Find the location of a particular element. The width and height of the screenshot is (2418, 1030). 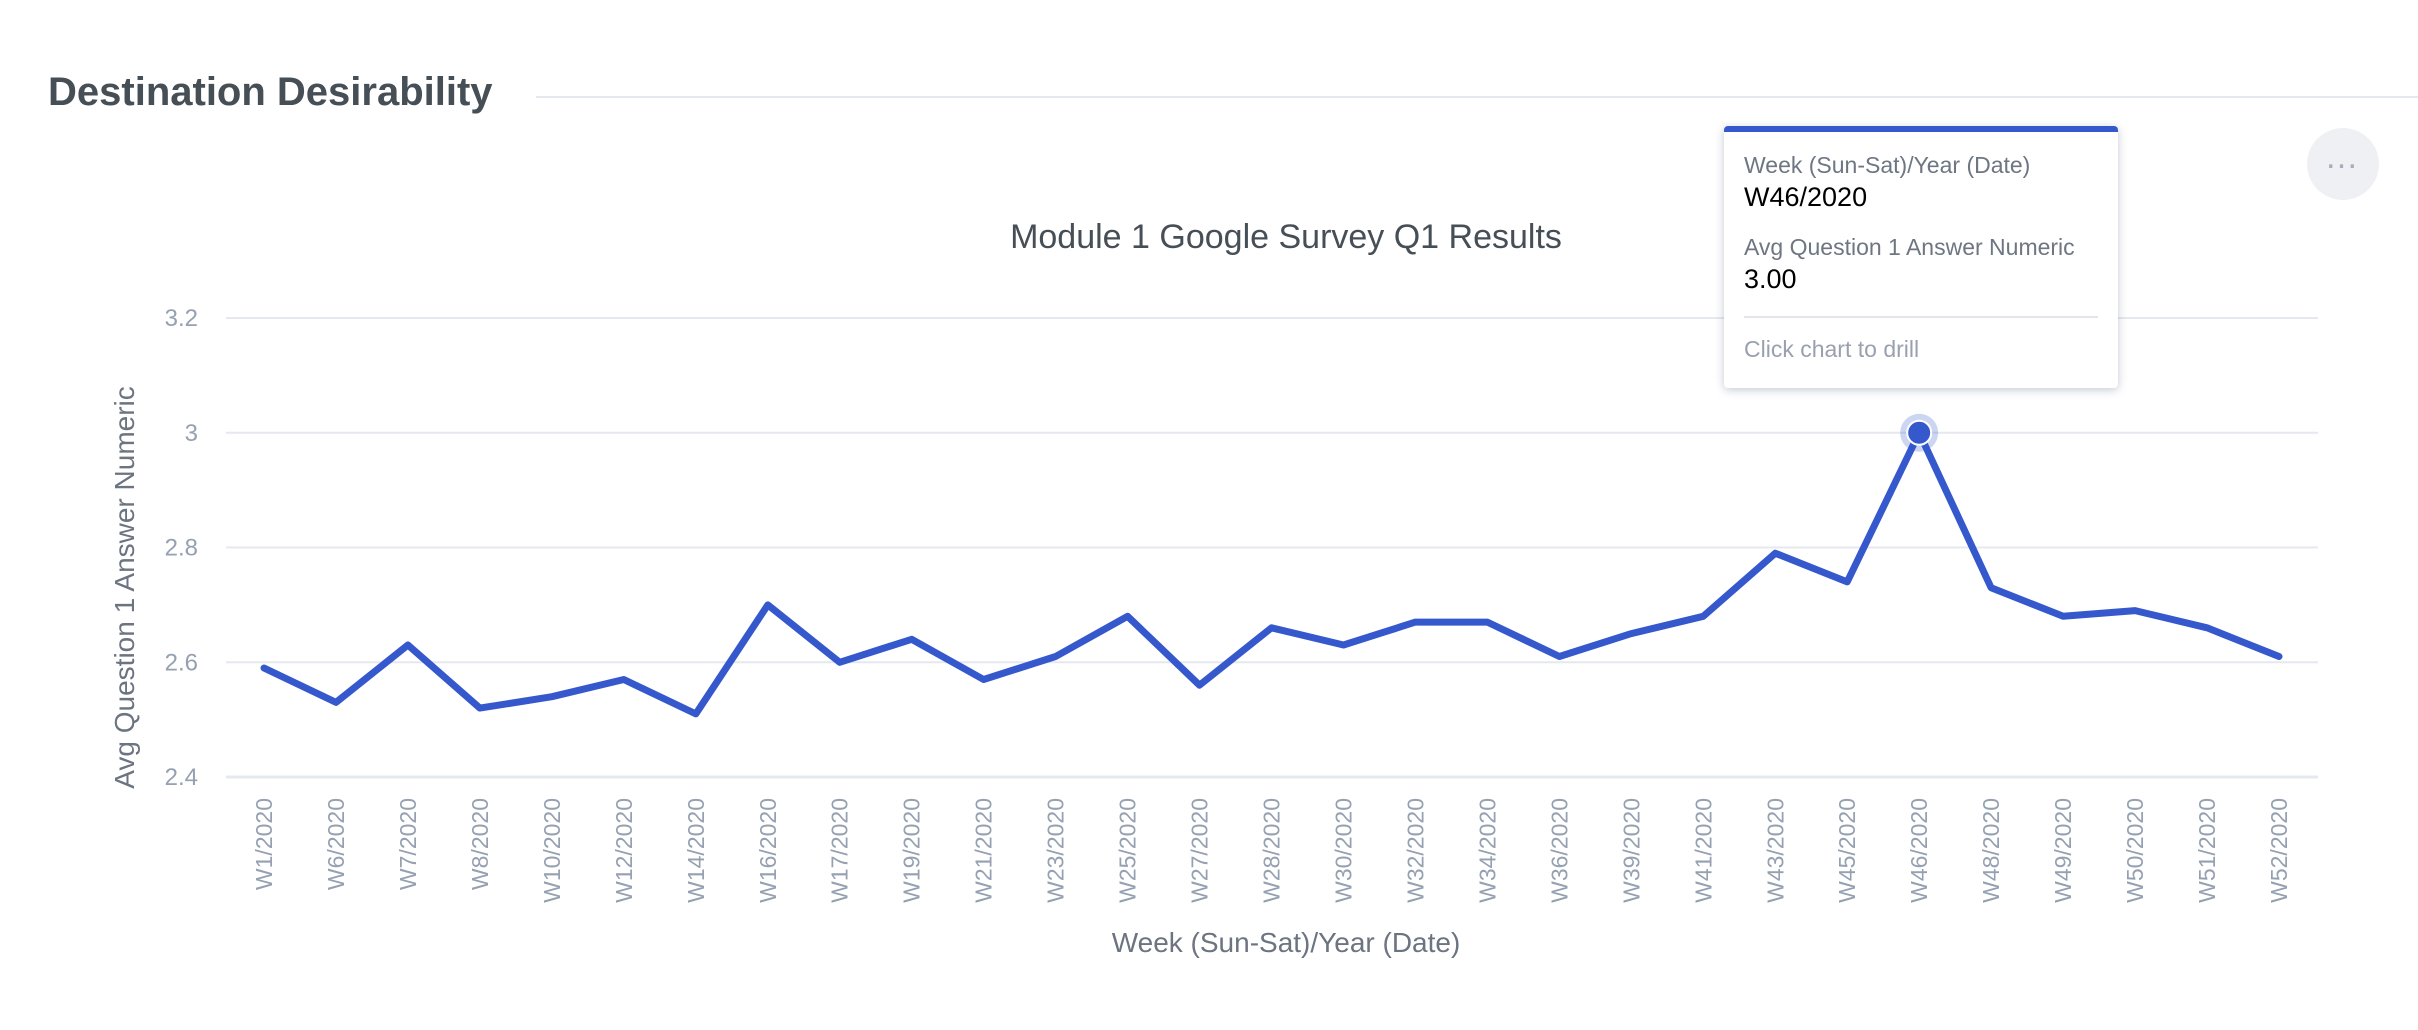

x-tick-label: W25/2020 is located at coordinates (1128, 850).